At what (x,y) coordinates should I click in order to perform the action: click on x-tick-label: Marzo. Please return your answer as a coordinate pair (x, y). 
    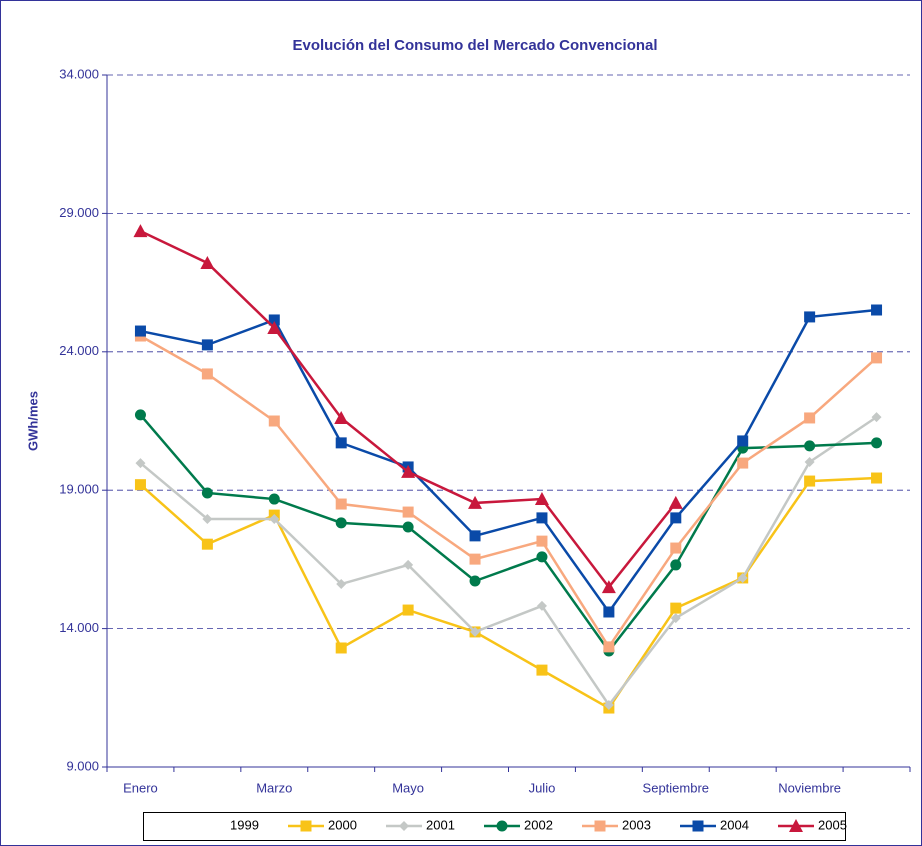
    Looking at the image, I should click on (274, 787).